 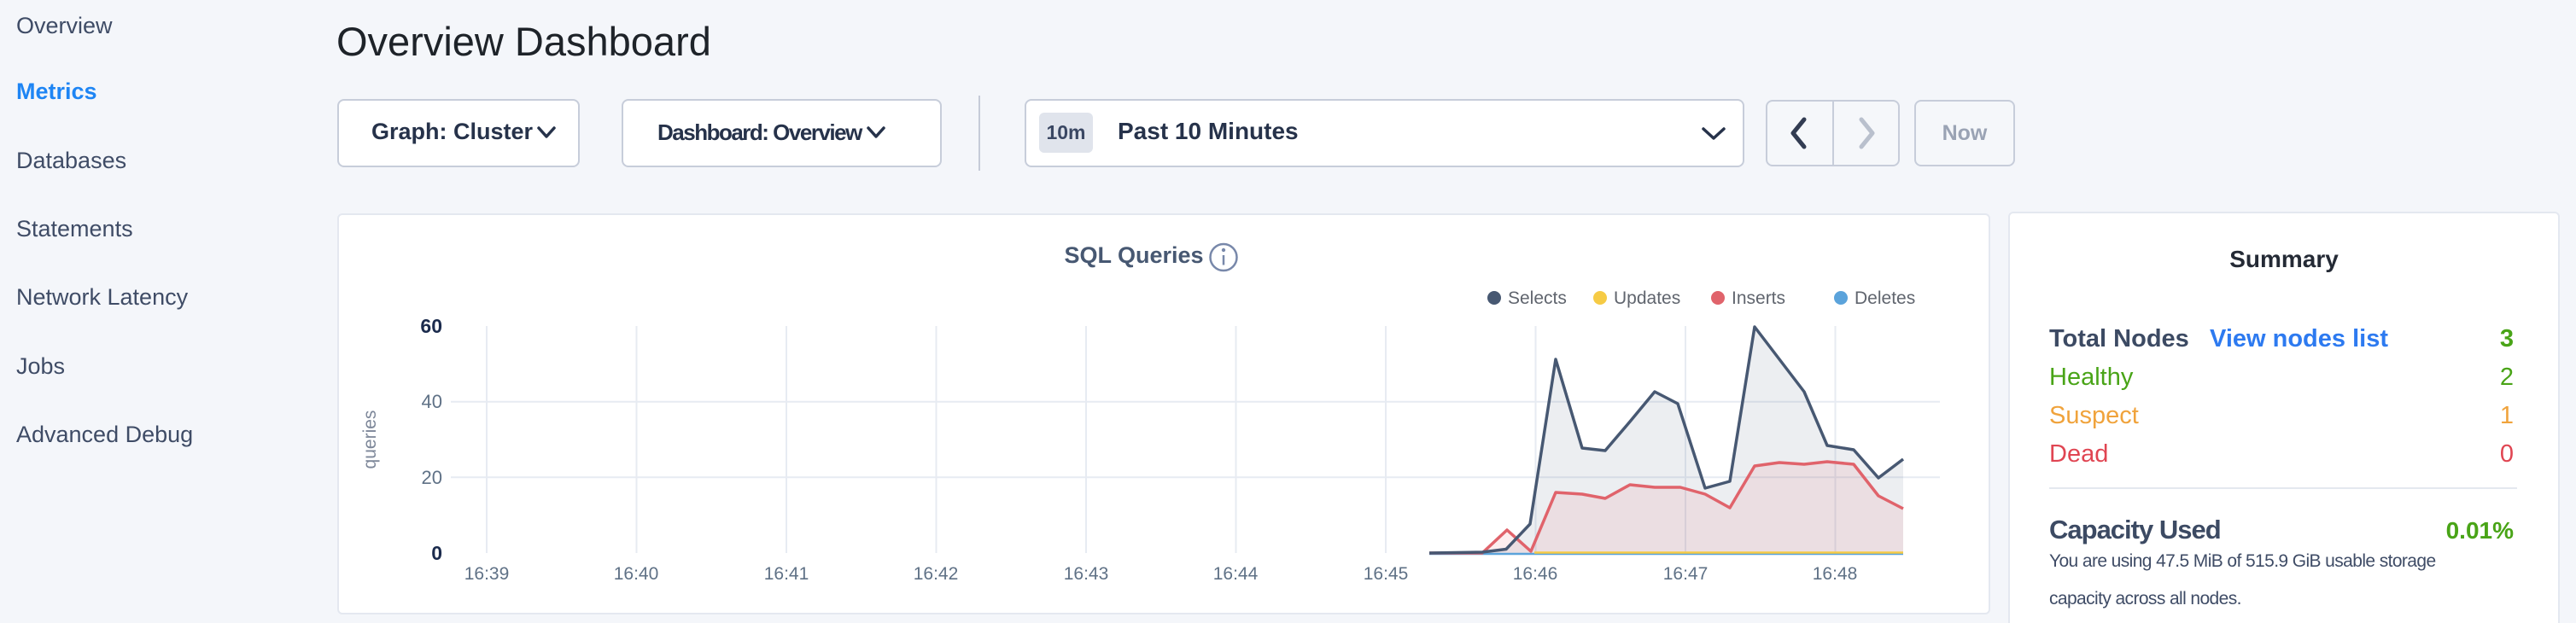 What do you see at coordinates (1885, 298) in the screenshot?
I see `svg-text: Deletes` at bounding box center [1885, 298].